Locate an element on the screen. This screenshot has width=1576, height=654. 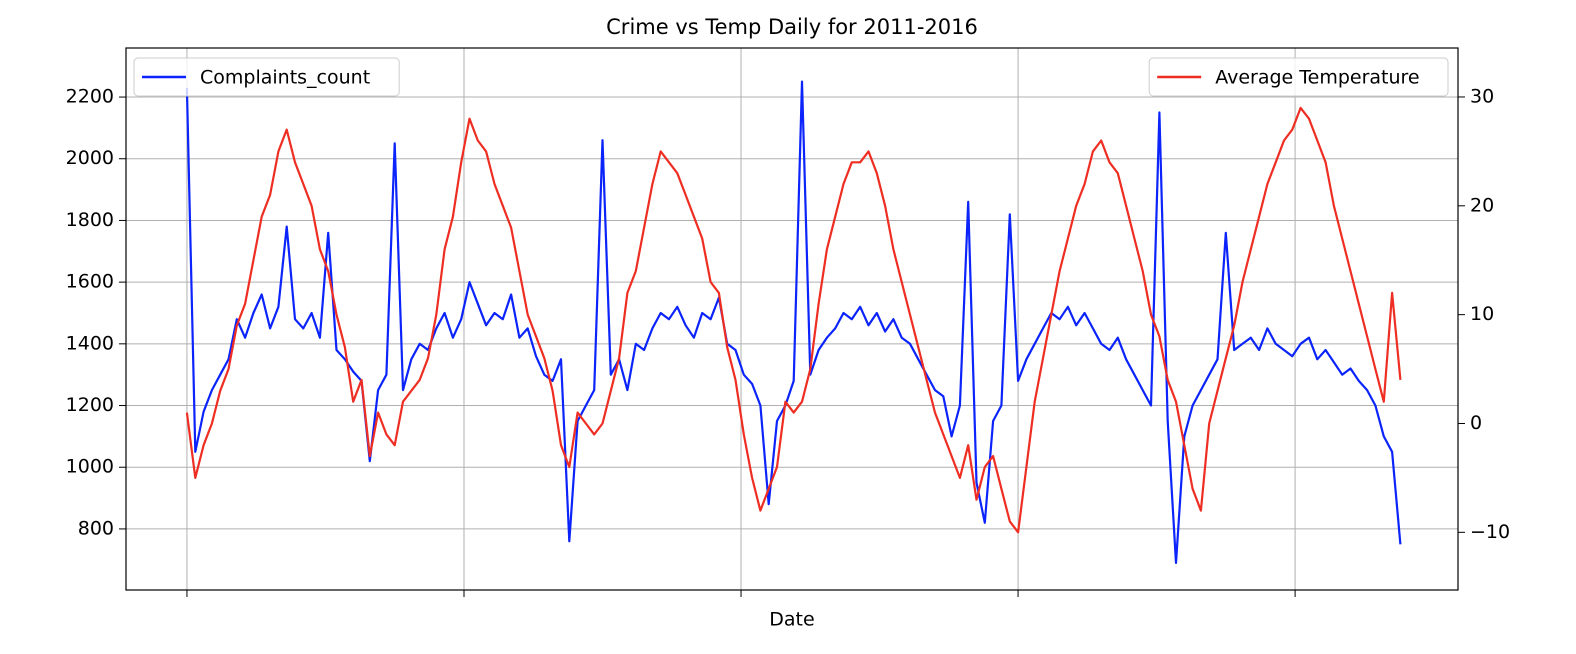
y2-tick-label: 30 is located at coordinates (1482, 96).